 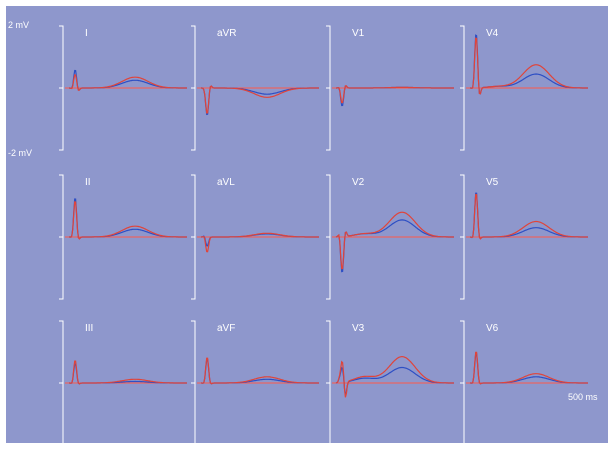 What do you see at coordinates (358, 33) in the screenshot?
I see `lead-label: V1` at bounding box center [358, 33].